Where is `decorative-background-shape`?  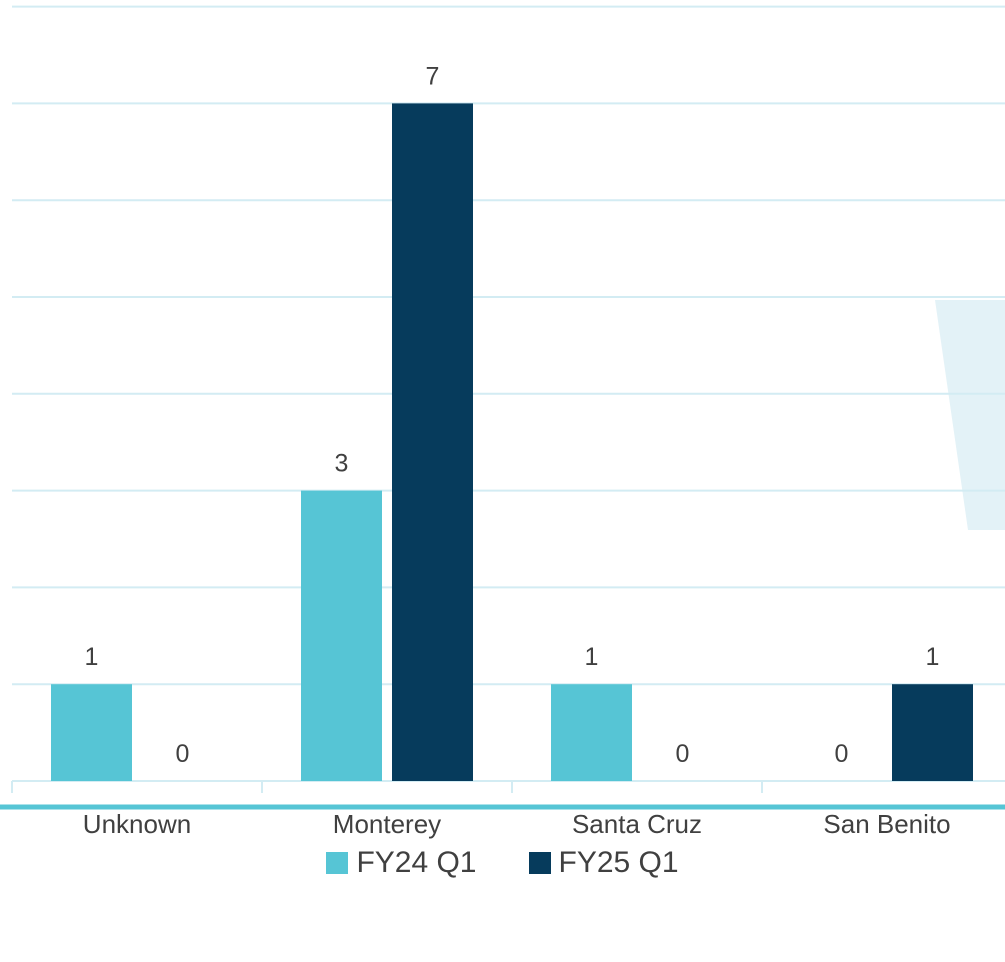
decorative-background-shape is located at coordinates (970, 415).